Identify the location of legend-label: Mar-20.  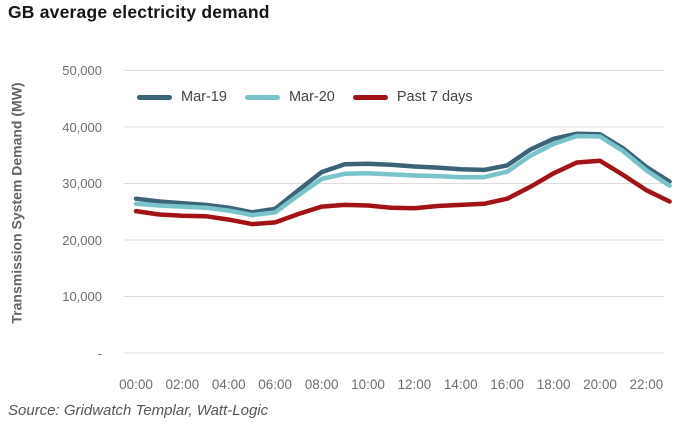
(311, 97).